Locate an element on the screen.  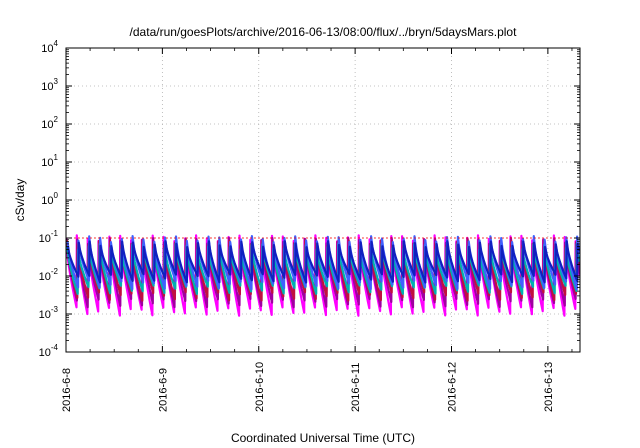
y-tick-exponent: -1 is located at coordinates (55, 233).